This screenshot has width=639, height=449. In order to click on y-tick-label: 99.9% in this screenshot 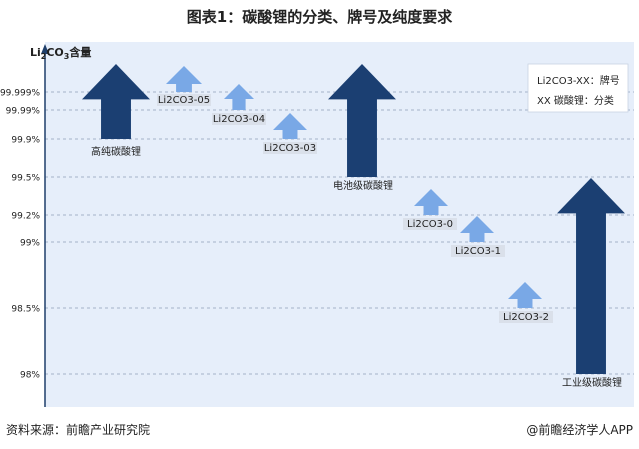, I will do `click(25, 141)`.